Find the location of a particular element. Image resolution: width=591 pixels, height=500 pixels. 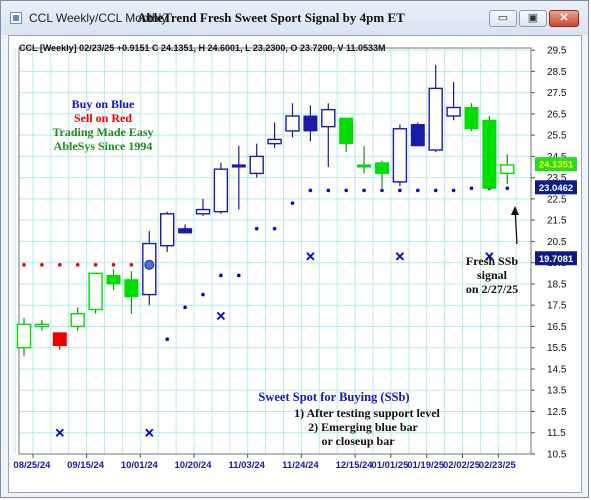

y-tick-label: 25.5 is located at coordinates (557, 136).